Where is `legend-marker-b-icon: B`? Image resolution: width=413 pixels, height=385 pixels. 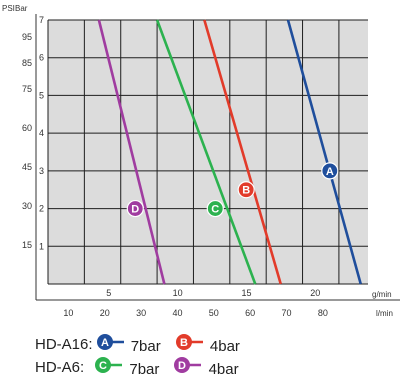
legend-marker-b-icon: B is located at coordinates (189, 342).